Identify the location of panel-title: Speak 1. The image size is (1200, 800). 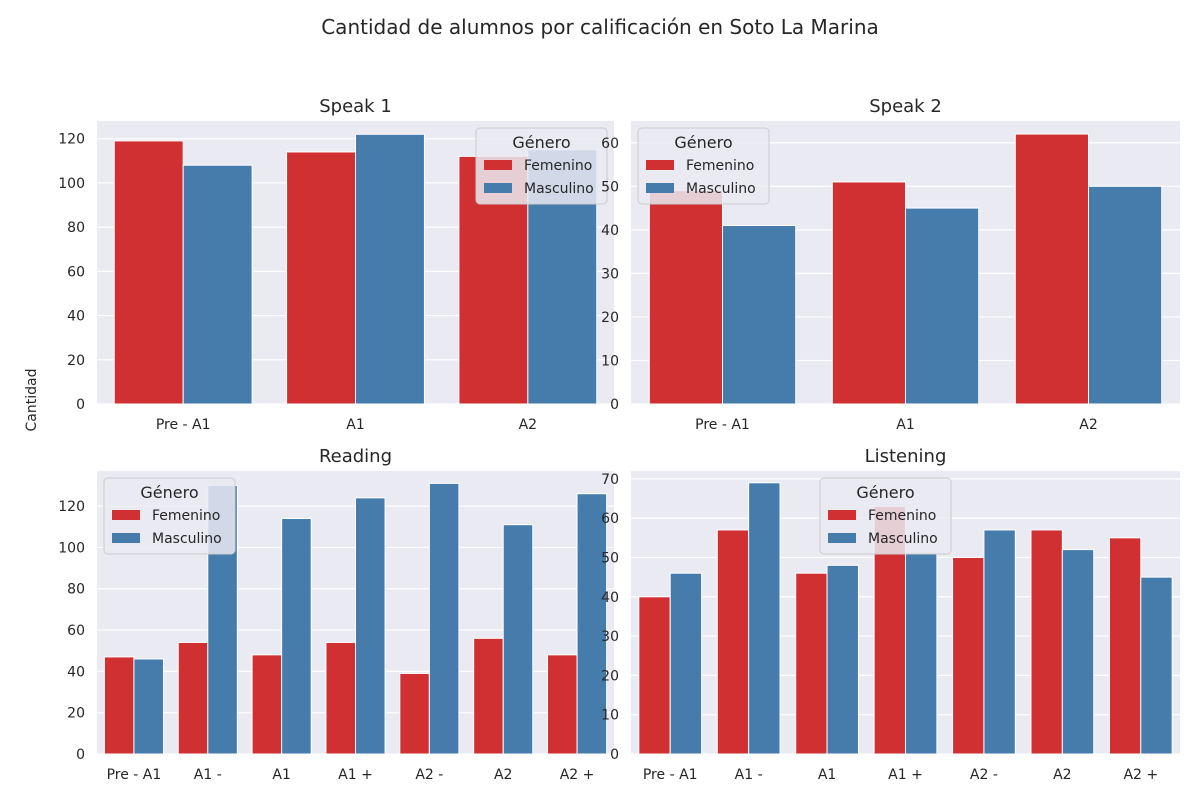
(355, 106).